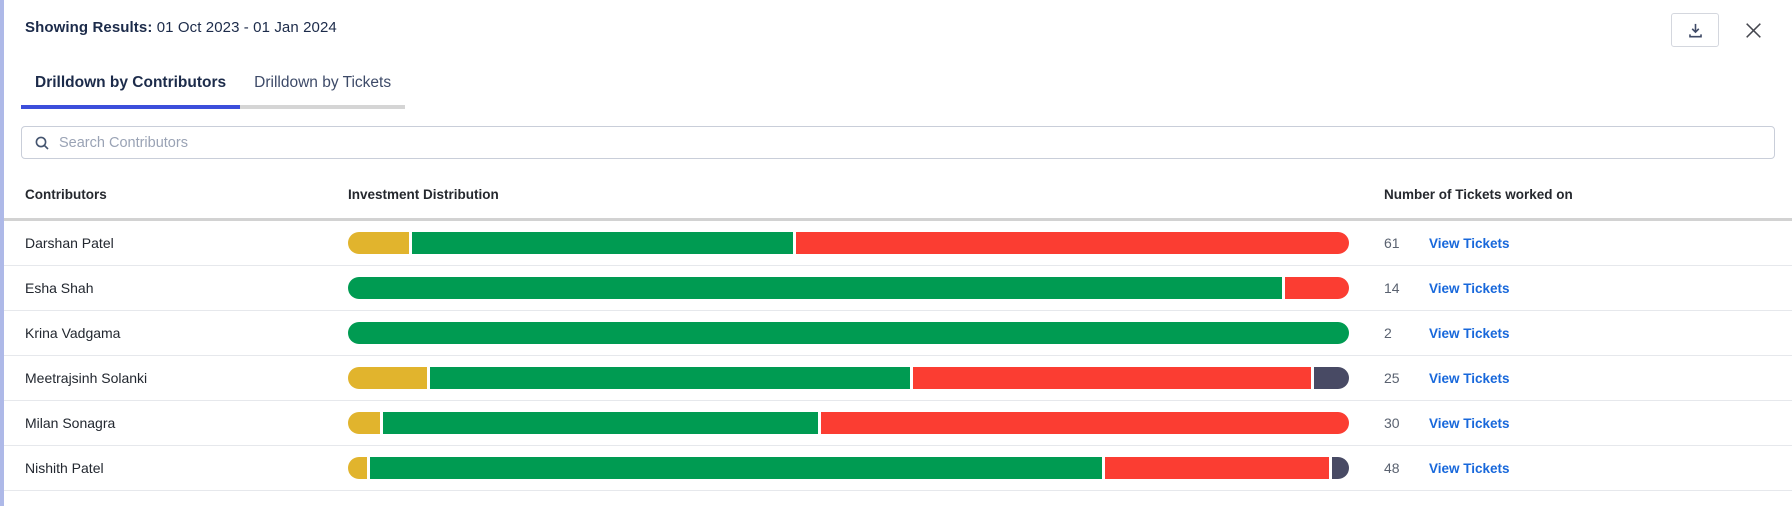 The height and width of the screenshot is (506, 1792). I want to click on table-row: Milan Sonagra 30 View Tickets, so click(898, 423).